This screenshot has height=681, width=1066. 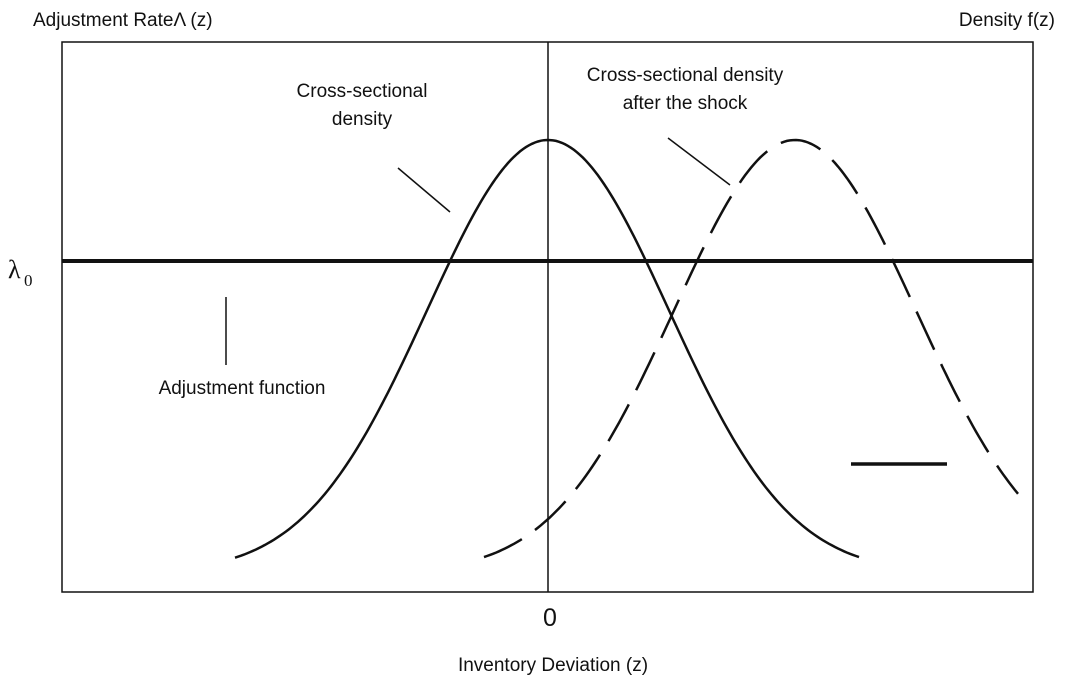 I want to click on left-axis-label: Adjustment RateΛ (z), so click(x=123, y=20).